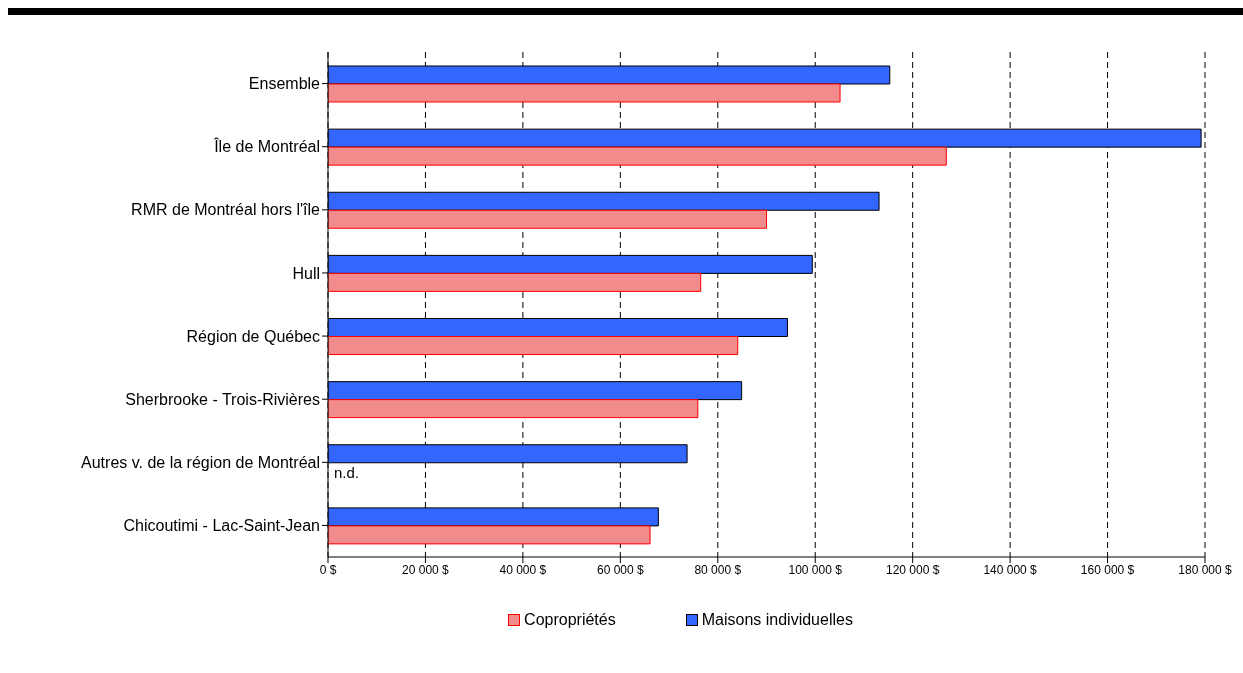  I want to click on x-tick-label: 100 000 $, so click(815, 569).